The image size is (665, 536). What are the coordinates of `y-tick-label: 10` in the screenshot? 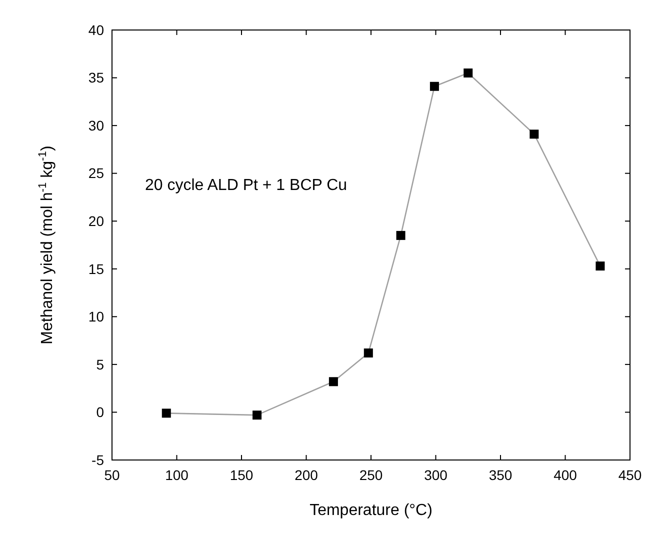 It's located at (96, 316).